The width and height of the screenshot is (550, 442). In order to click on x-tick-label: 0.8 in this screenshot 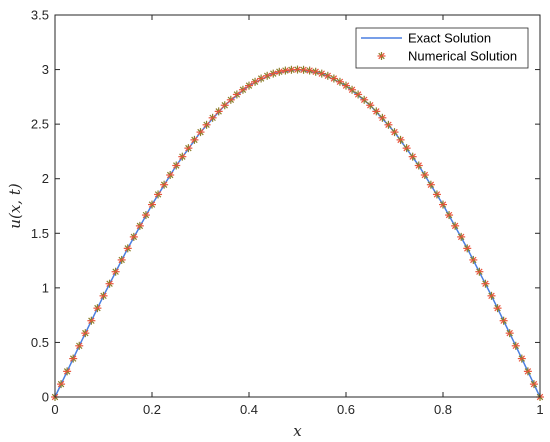, I will do `click(443, 409)`.